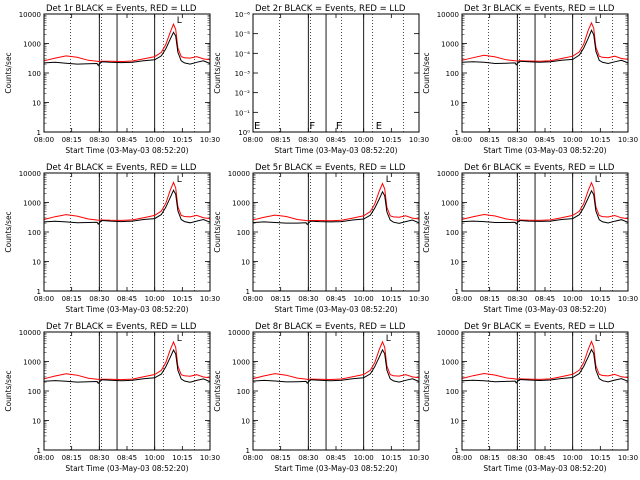  Describe the element at coordinates (243, 54) in the screenshot. I see `y-tick-label: 10⁻⁴` at that location.